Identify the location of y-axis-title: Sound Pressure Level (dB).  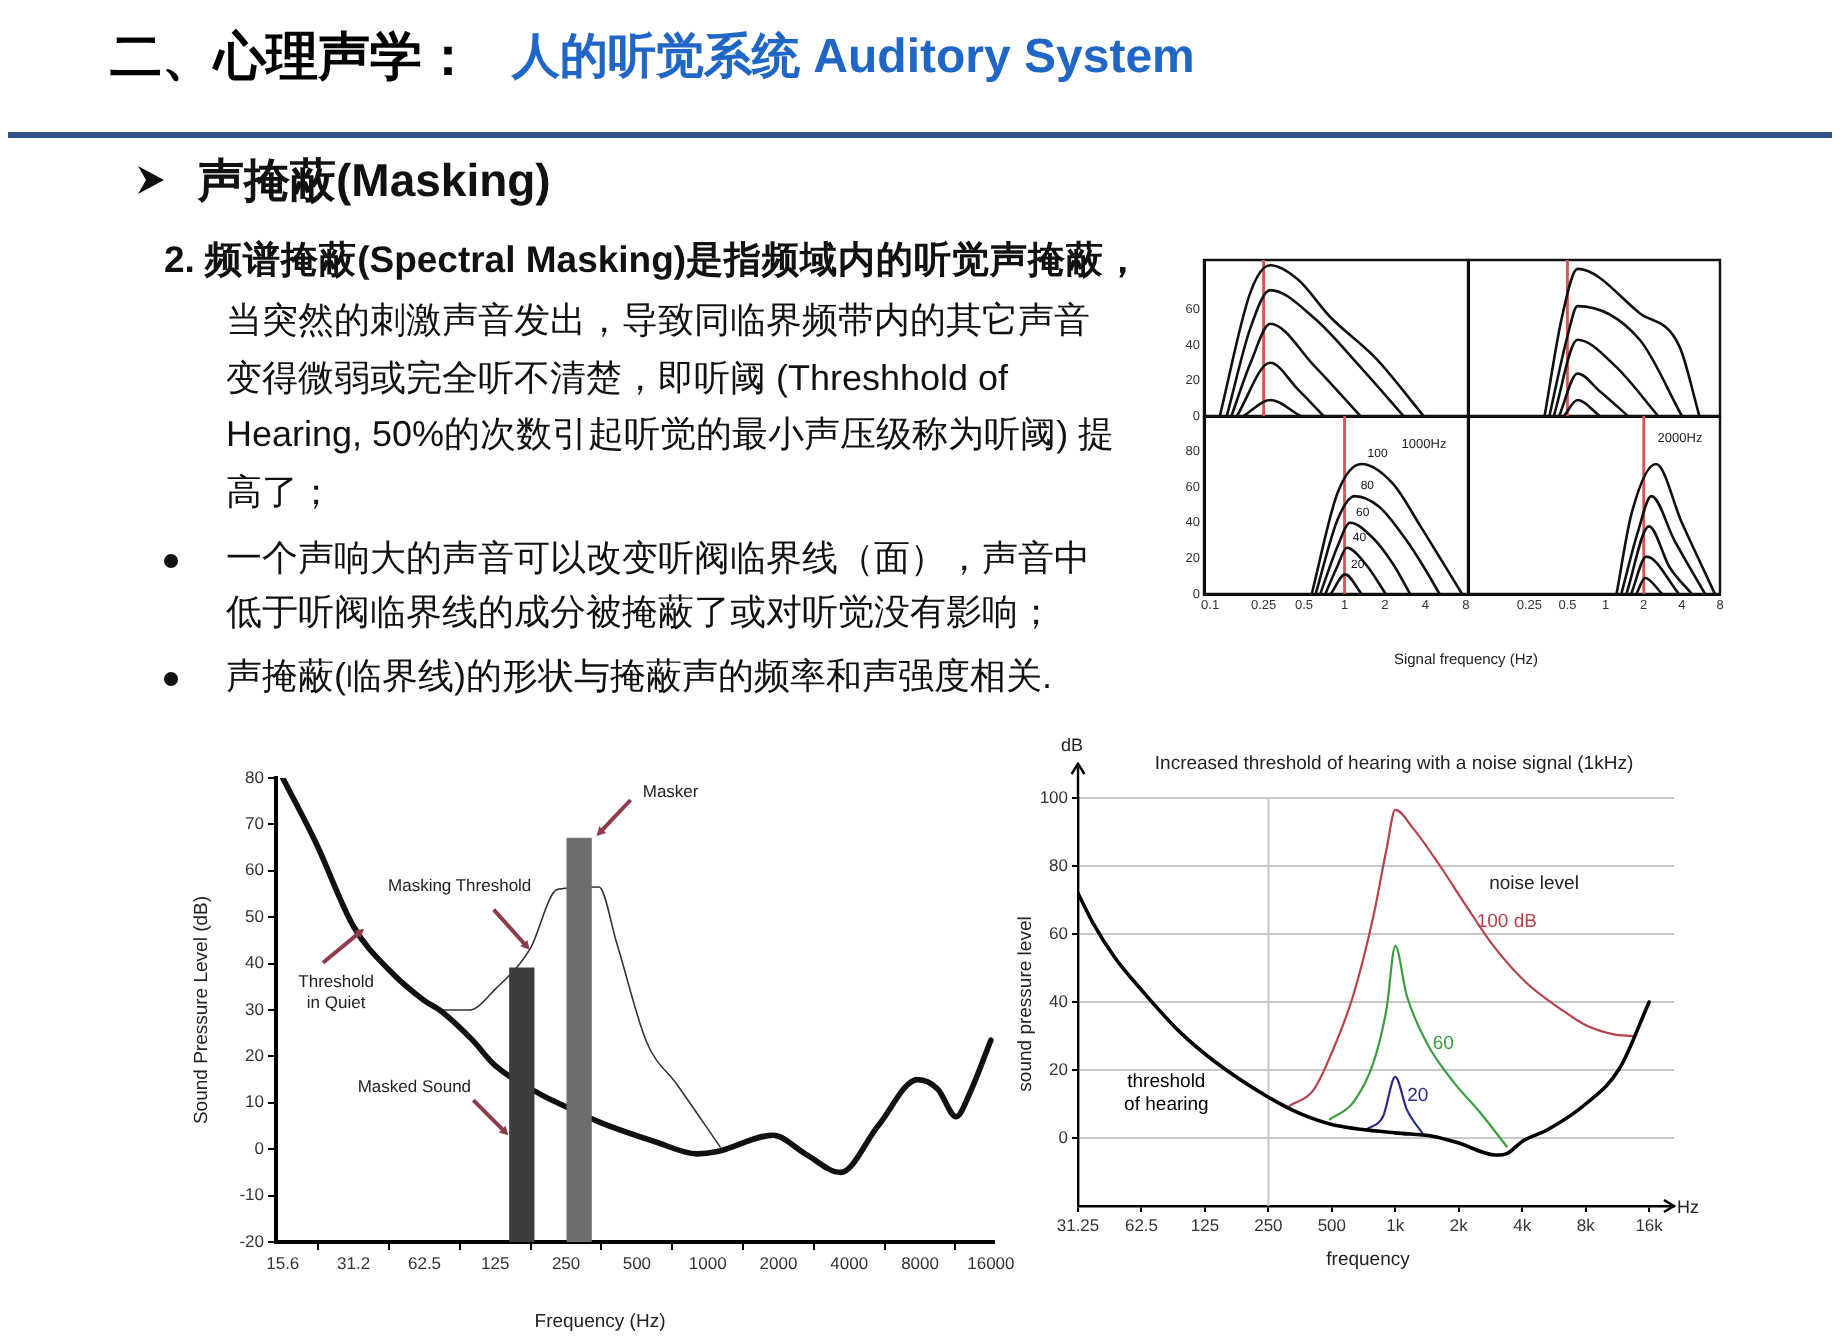
(202, 1010).